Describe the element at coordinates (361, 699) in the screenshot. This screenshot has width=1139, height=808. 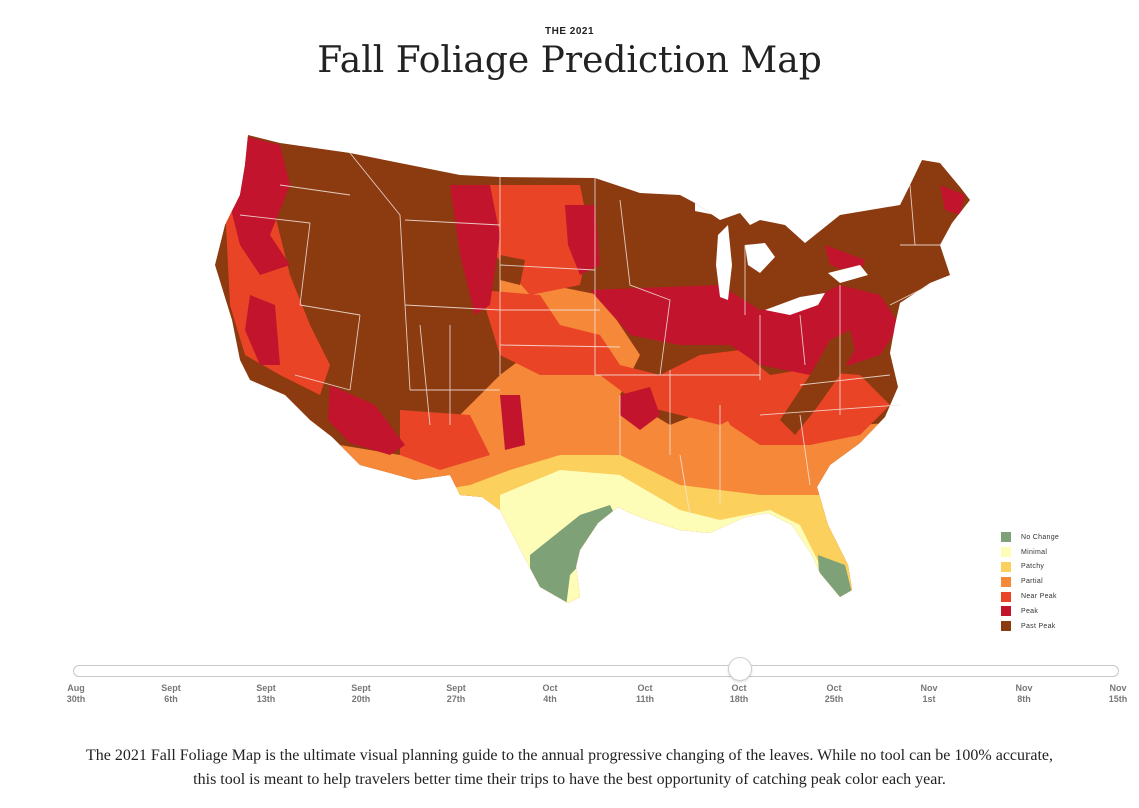
I see `tick-day: 20th` at that location.